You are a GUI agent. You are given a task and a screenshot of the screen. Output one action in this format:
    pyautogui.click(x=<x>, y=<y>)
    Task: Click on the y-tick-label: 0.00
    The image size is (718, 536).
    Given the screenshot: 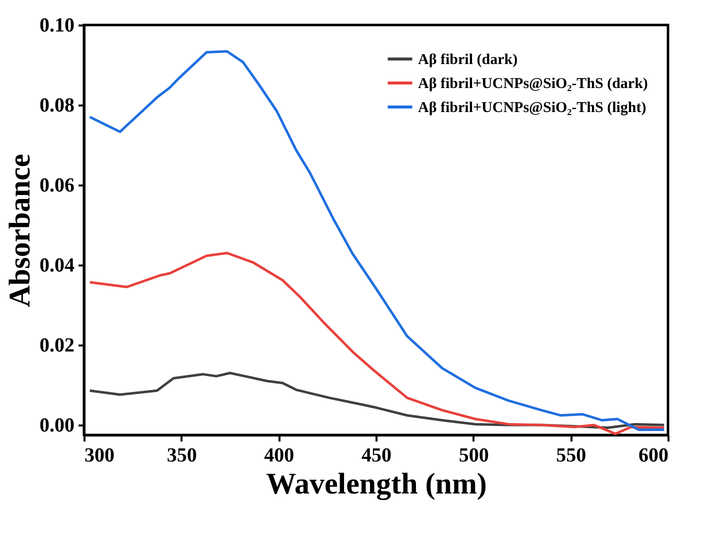 What is the action you would take?
    pyautogui.click(x=57, y=425)
    